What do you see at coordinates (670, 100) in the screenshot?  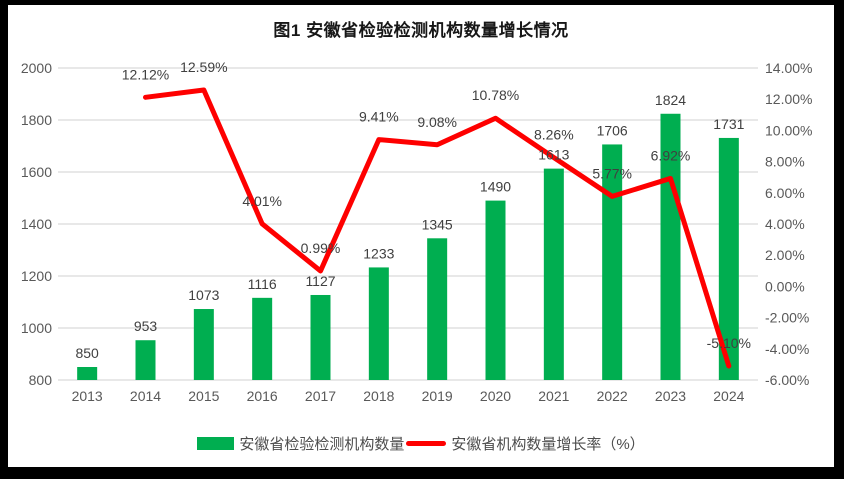 I see `svg-text: 1824` at bounding box center [670, 100].